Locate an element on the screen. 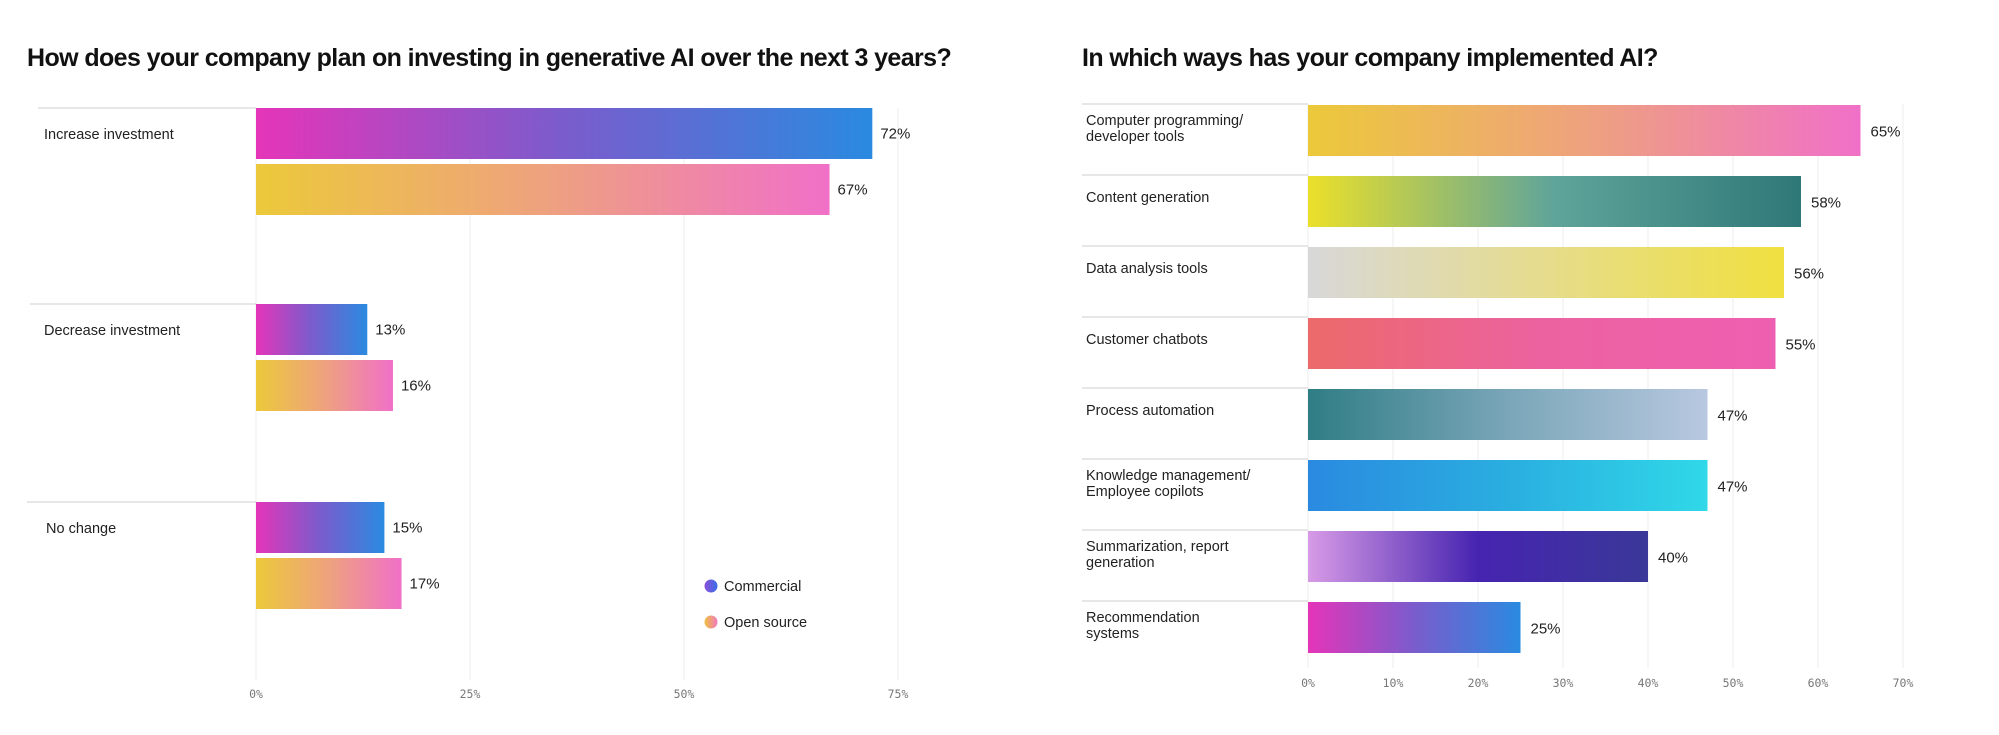  category-label: No change is located at coordinates (81, 529).